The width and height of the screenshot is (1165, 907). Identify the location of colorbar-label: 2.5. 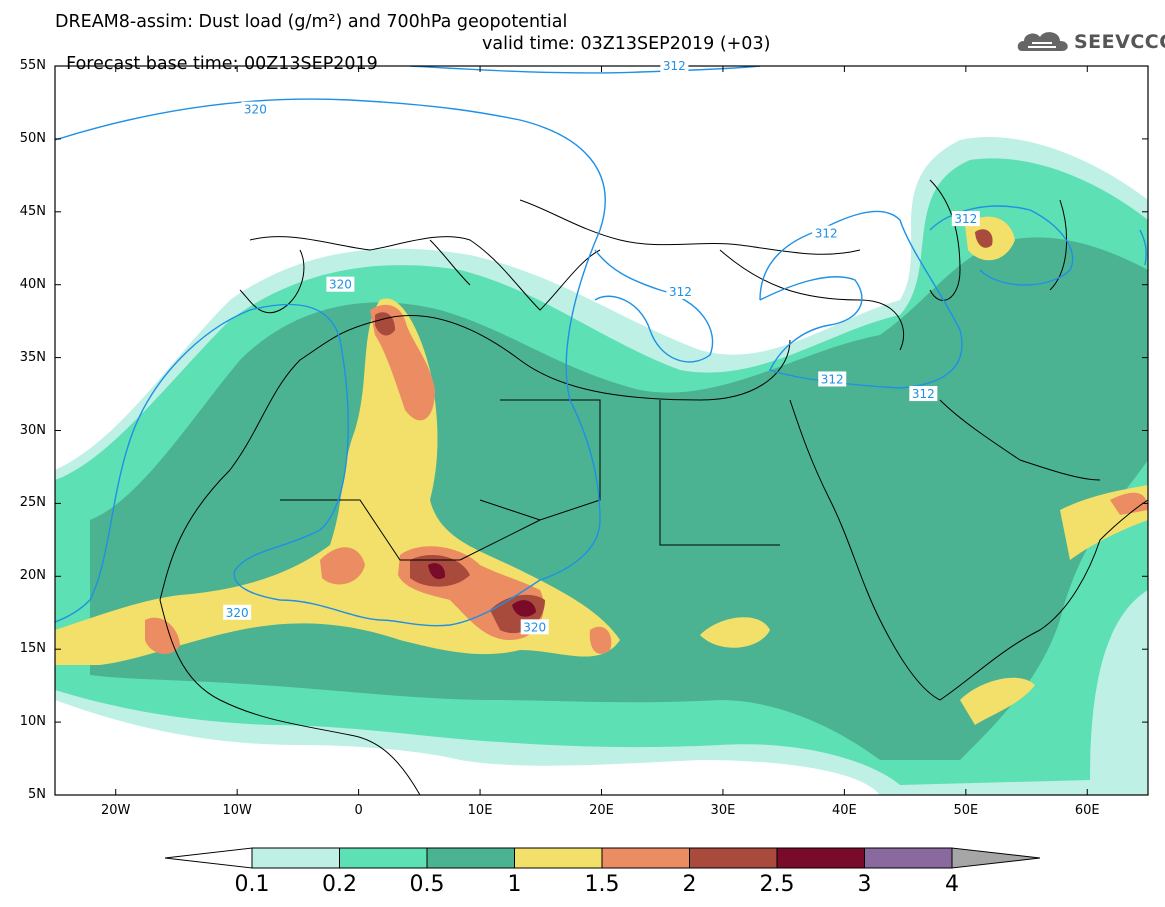
(777, 884).